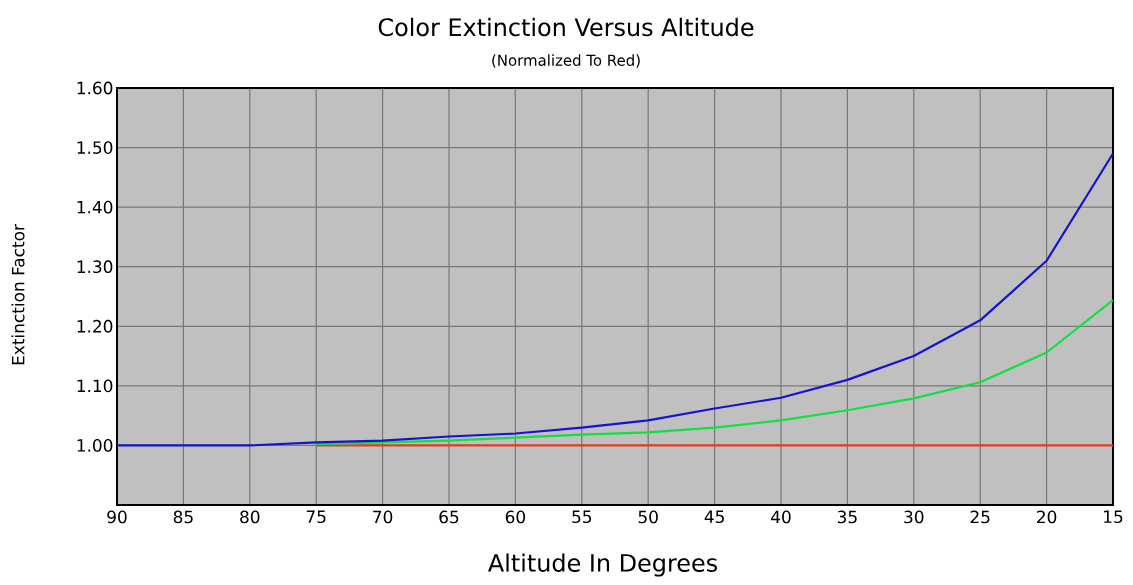 The image size is (1133, 585). Describe the element at coordinates (117, 517) in the screenshot. I see `x-tick-label: 90` at that location.